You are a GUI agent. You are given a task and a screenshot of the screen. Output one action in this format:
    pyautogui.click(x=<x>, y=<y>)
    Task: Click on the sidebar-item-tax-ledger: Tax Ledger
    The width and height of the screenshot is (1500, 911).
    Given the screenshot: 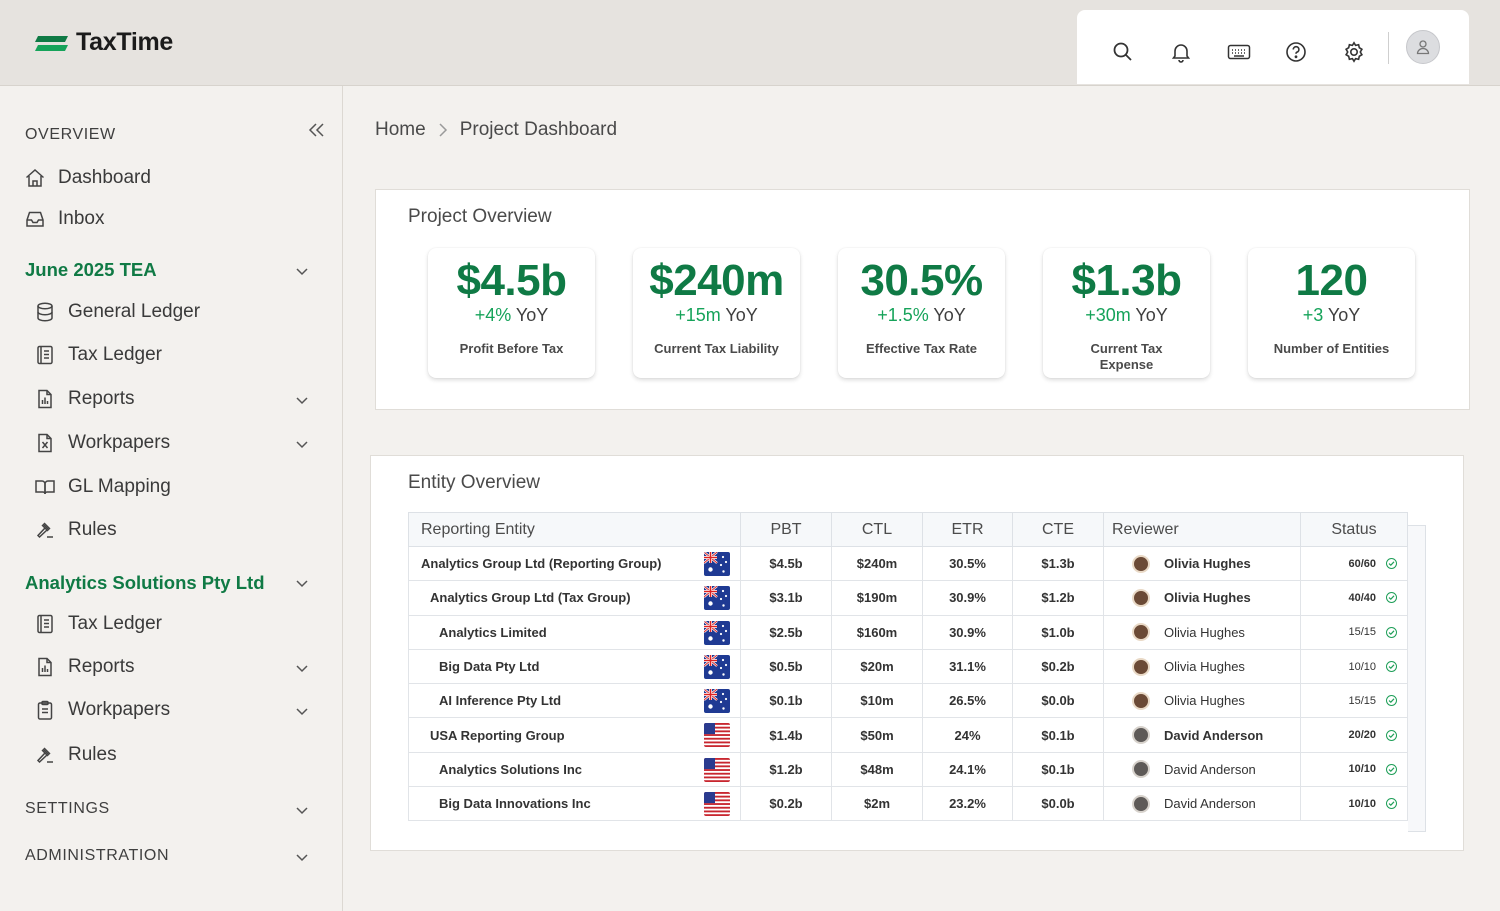 What is the action you would take?
    pyautogui.click(x=98, y=355)
    